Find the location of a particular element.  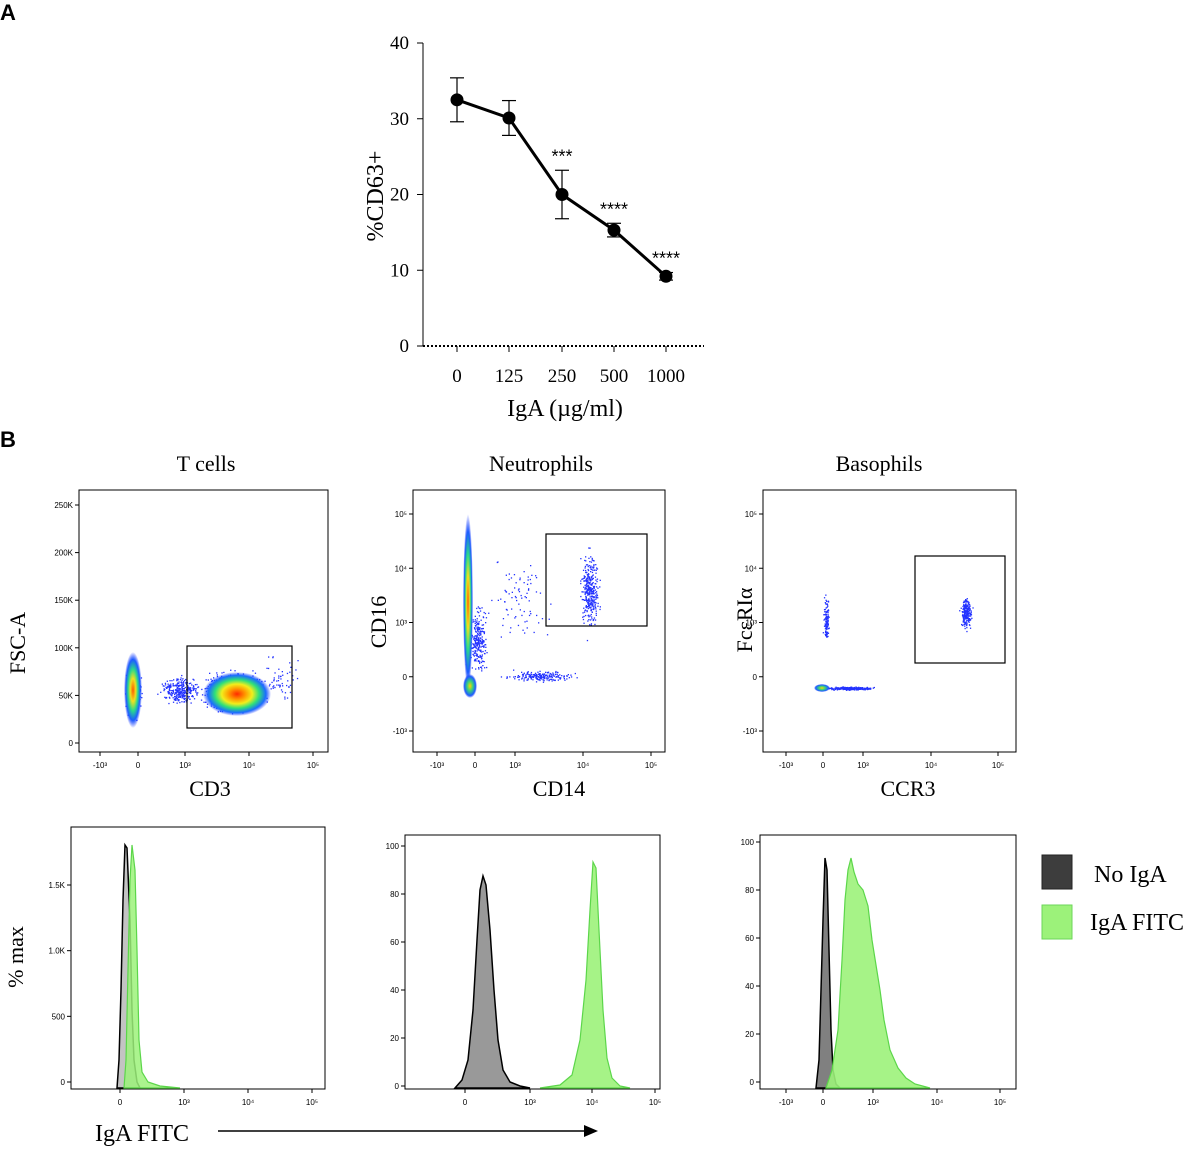

x-tick-label: 10⁵ is located at coordinates (998, 765).